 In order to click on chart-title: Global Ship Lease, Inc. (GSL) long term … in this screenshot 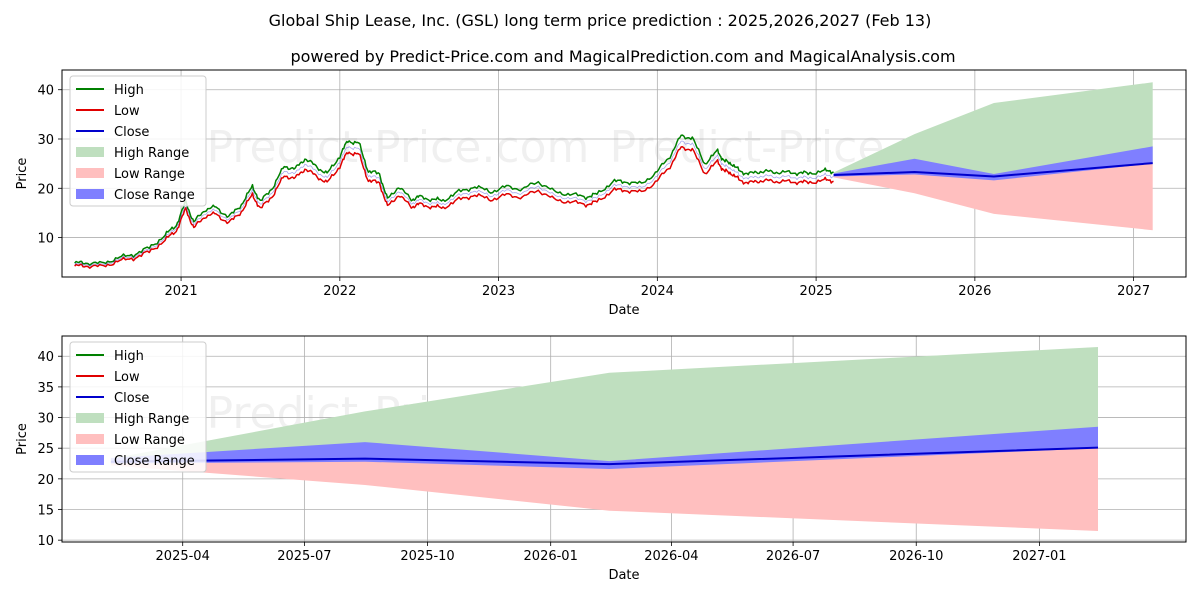, I will do `click(600, 20)`.